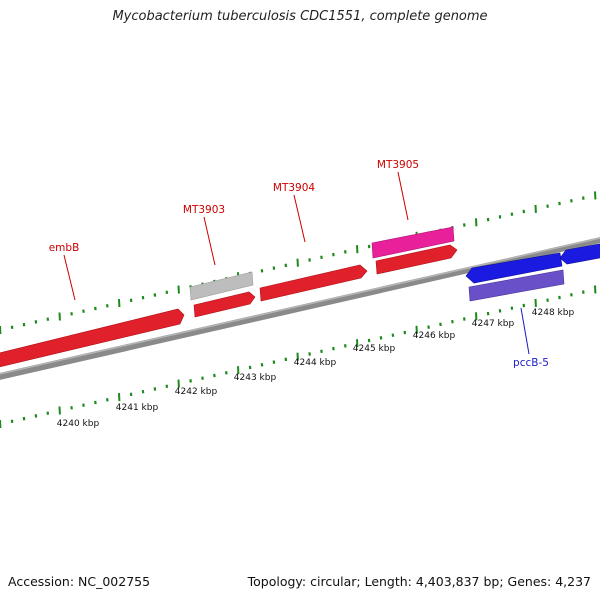  What do you see at coordinates (374, 349) in the screenshot?
I see `tick-label: 4245 kbp` at bounding box center [374, 349].